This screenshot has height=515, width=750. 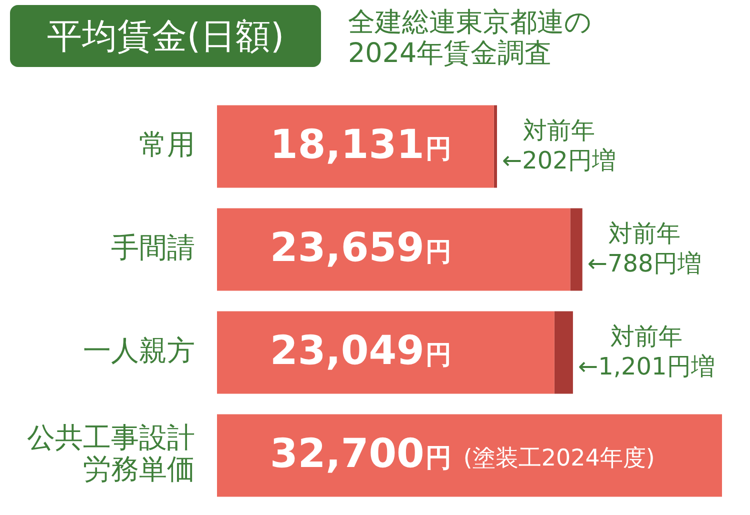 I want to click on total-label: 18,131円, so click(x=361, y=145).